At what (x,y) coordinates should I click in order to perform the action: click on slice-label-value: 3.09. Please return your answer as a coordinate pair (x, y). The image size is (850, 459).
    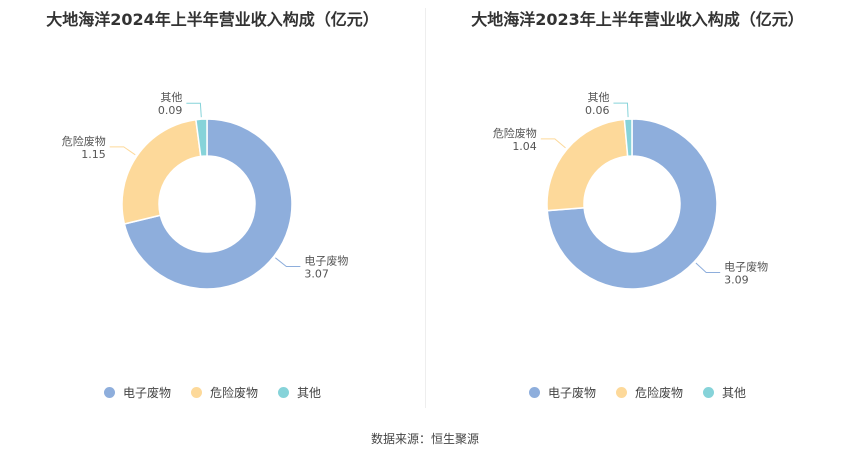
    Looking at the image, I should click on (736, 280).